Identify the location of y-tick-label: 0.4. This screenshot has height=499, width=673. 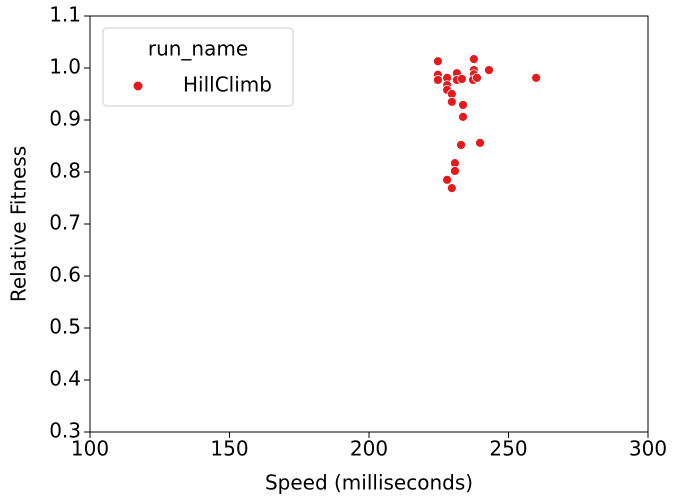
(65, 379).